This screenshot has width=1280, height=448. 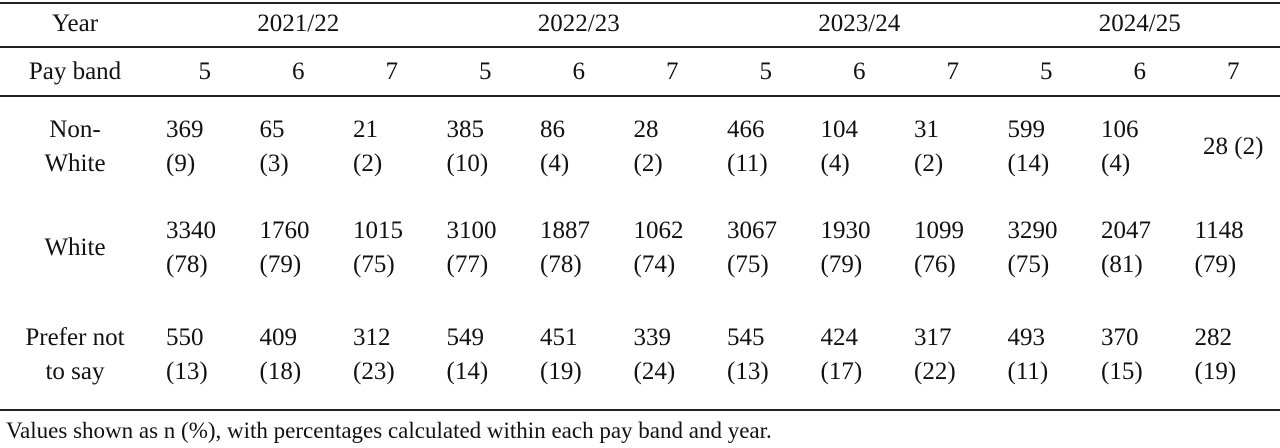 What do you see at coordinates (1237, 355) in the screenshot?
I see `cell: 282 (19)` at bounding box center [1237, 355].